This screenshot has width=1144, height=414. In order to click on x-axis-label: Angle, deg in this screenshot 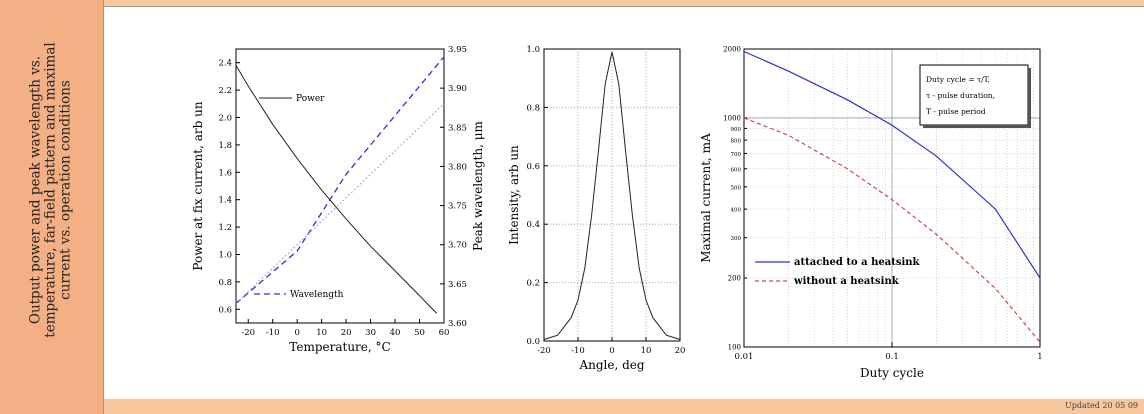, I will do `click(611, 365)`.